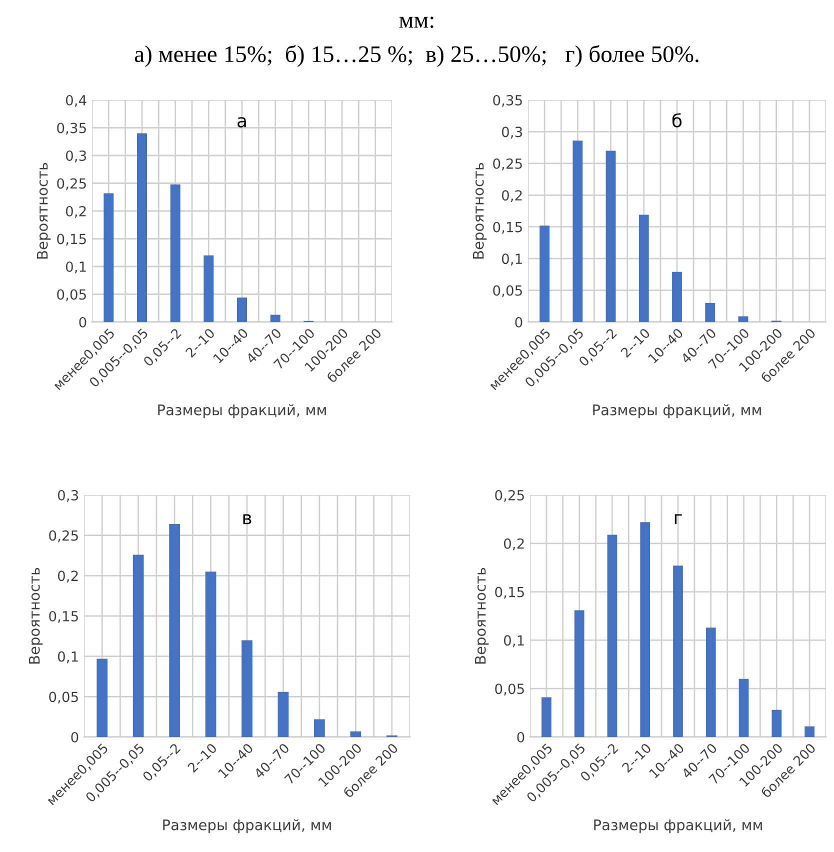  What do you see at coordinates (677, 120) in the screenshot?
I see `text: б` at bounding box center [677, 120].